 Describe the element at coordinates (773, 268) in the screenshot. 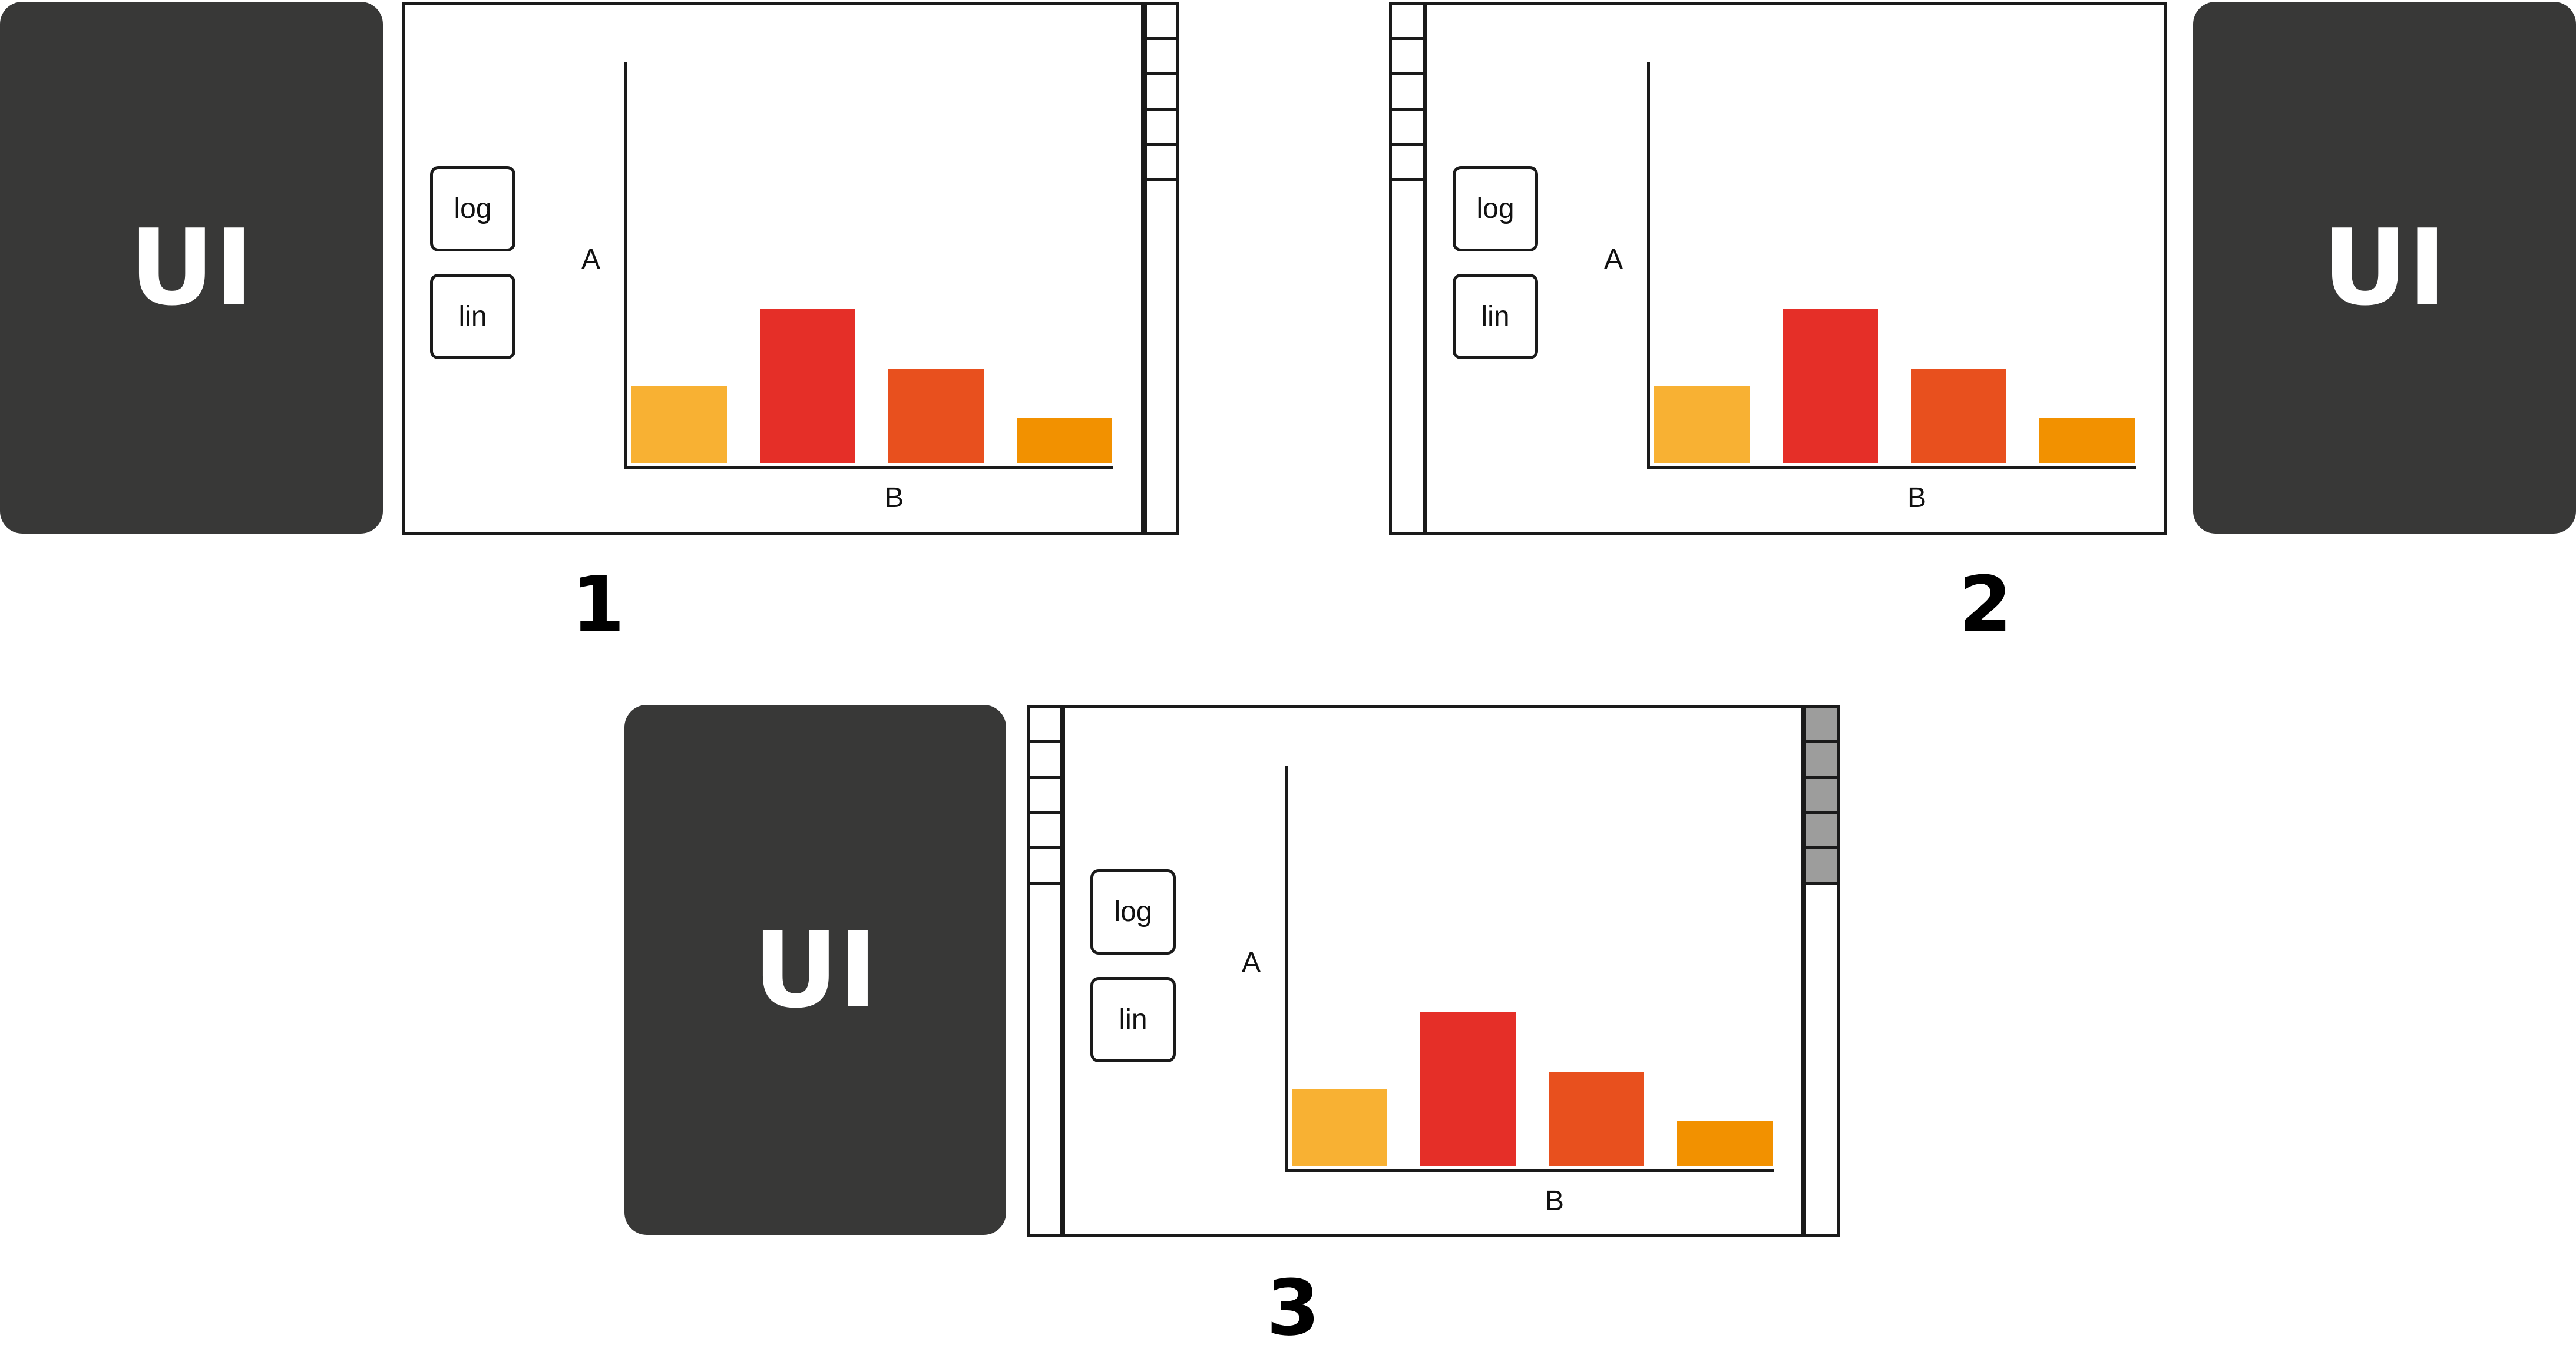

I see `chart-panel-1: log lin A B` at that location.